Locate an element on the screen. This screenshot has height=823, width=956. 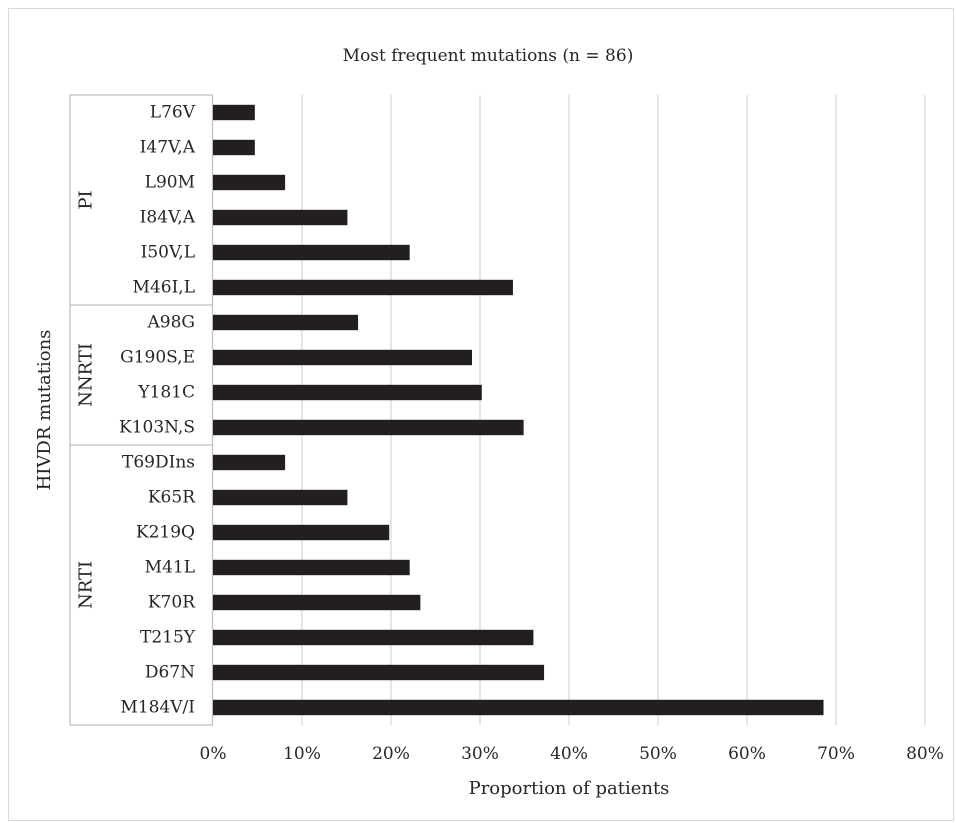
category-label: D67N is located at coordinates (170, 673).